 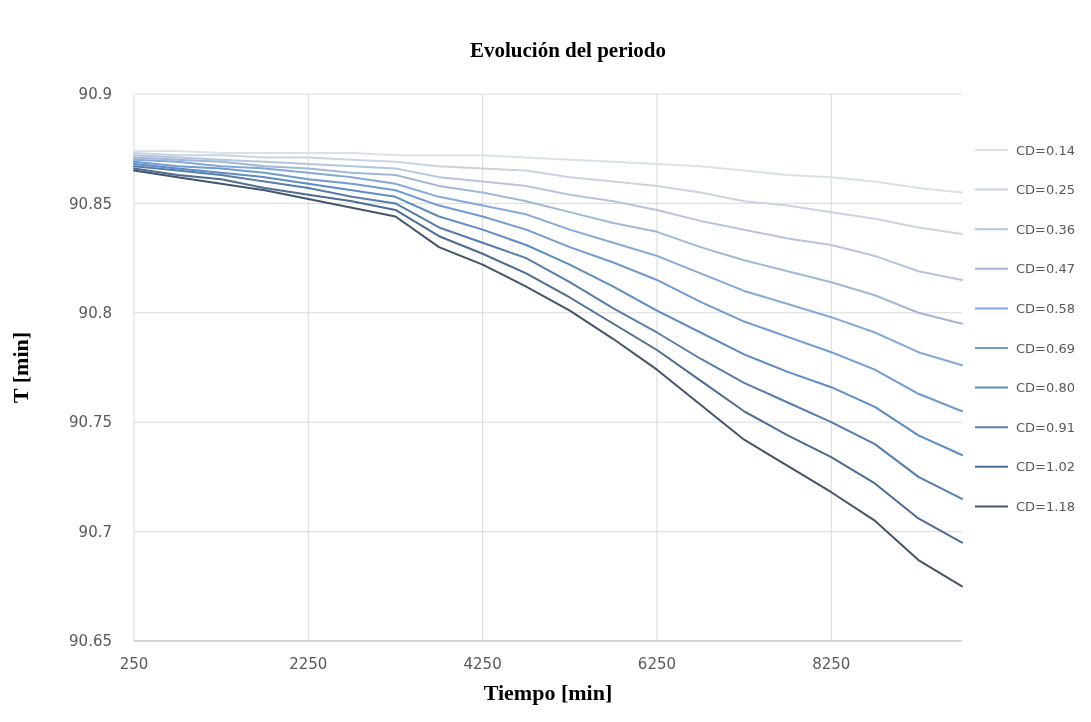 I want to click on legend-label: CD=0.14, so click(x=1045, y=150).